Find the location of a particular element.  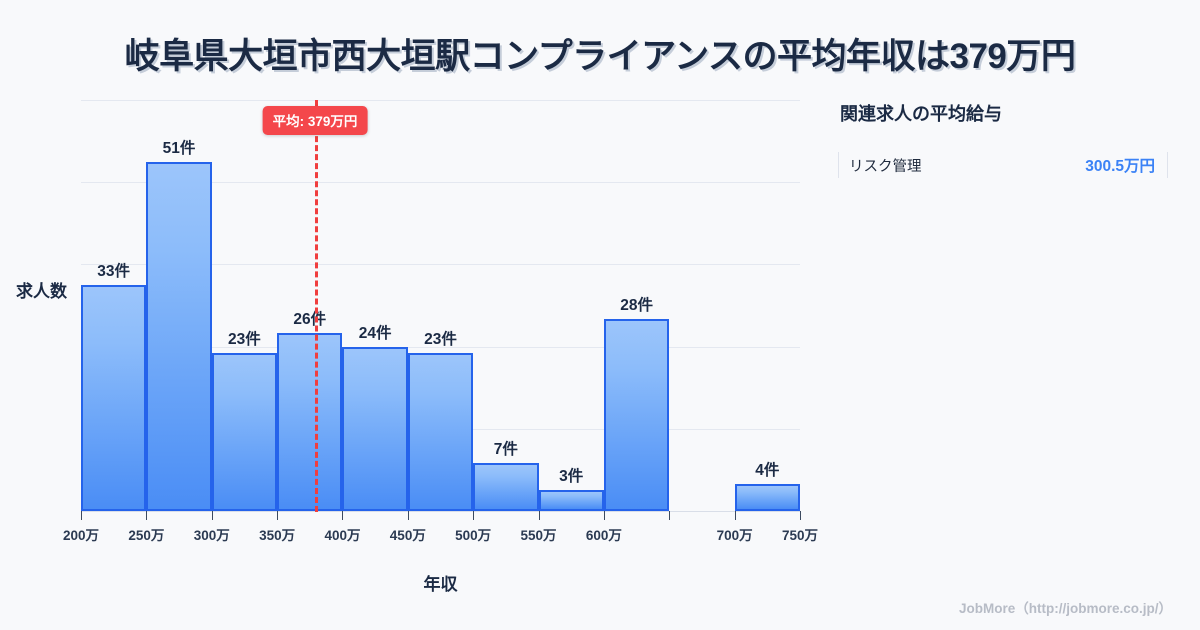

x-axis-baseline is located at coordinates (440, 511).